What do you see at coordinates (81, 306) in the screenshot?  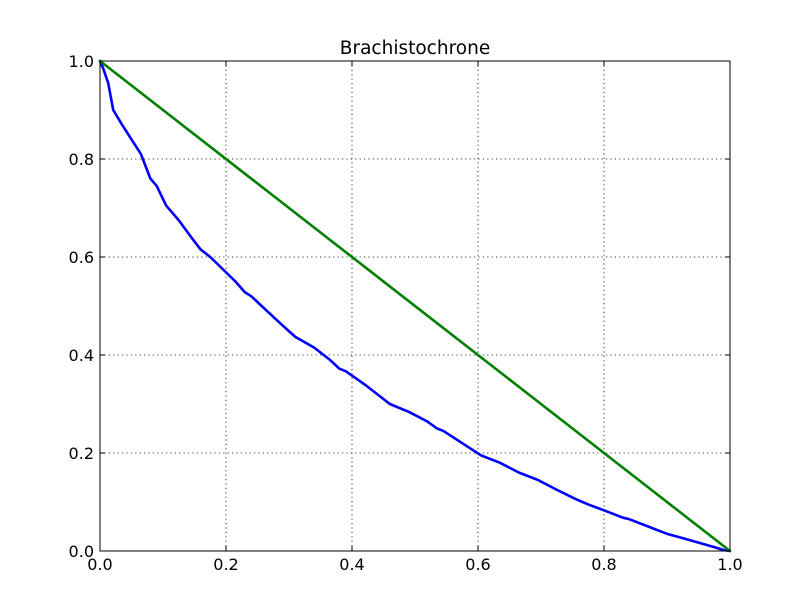 I see `y-tick-labels: 0.0 0.2 0.4 0.6 0.8 1.0` at bounding box center [81, 306].